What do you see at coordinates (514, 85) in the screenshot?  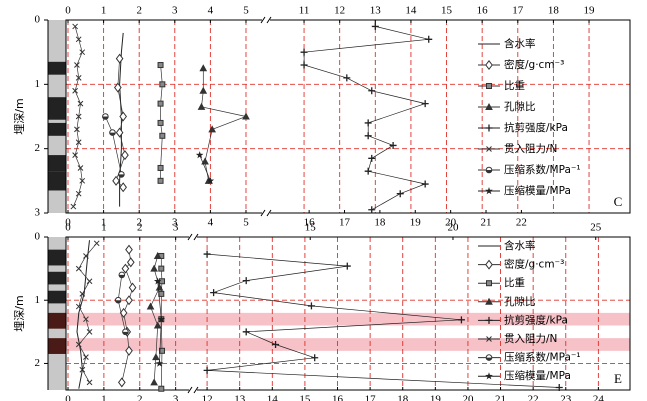 I see `legend-label: 比重` at bounding box center [514, 85].